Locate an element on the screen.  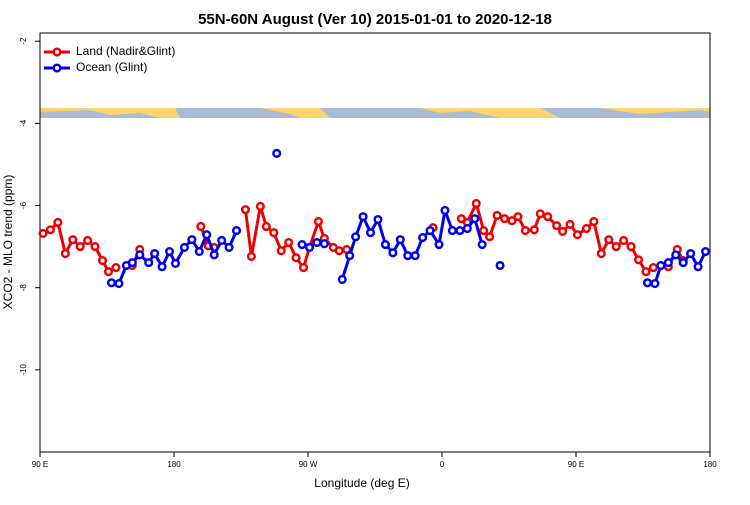
legend-label: Land (Nadir&Glint) is located at coordinates (125, 51).